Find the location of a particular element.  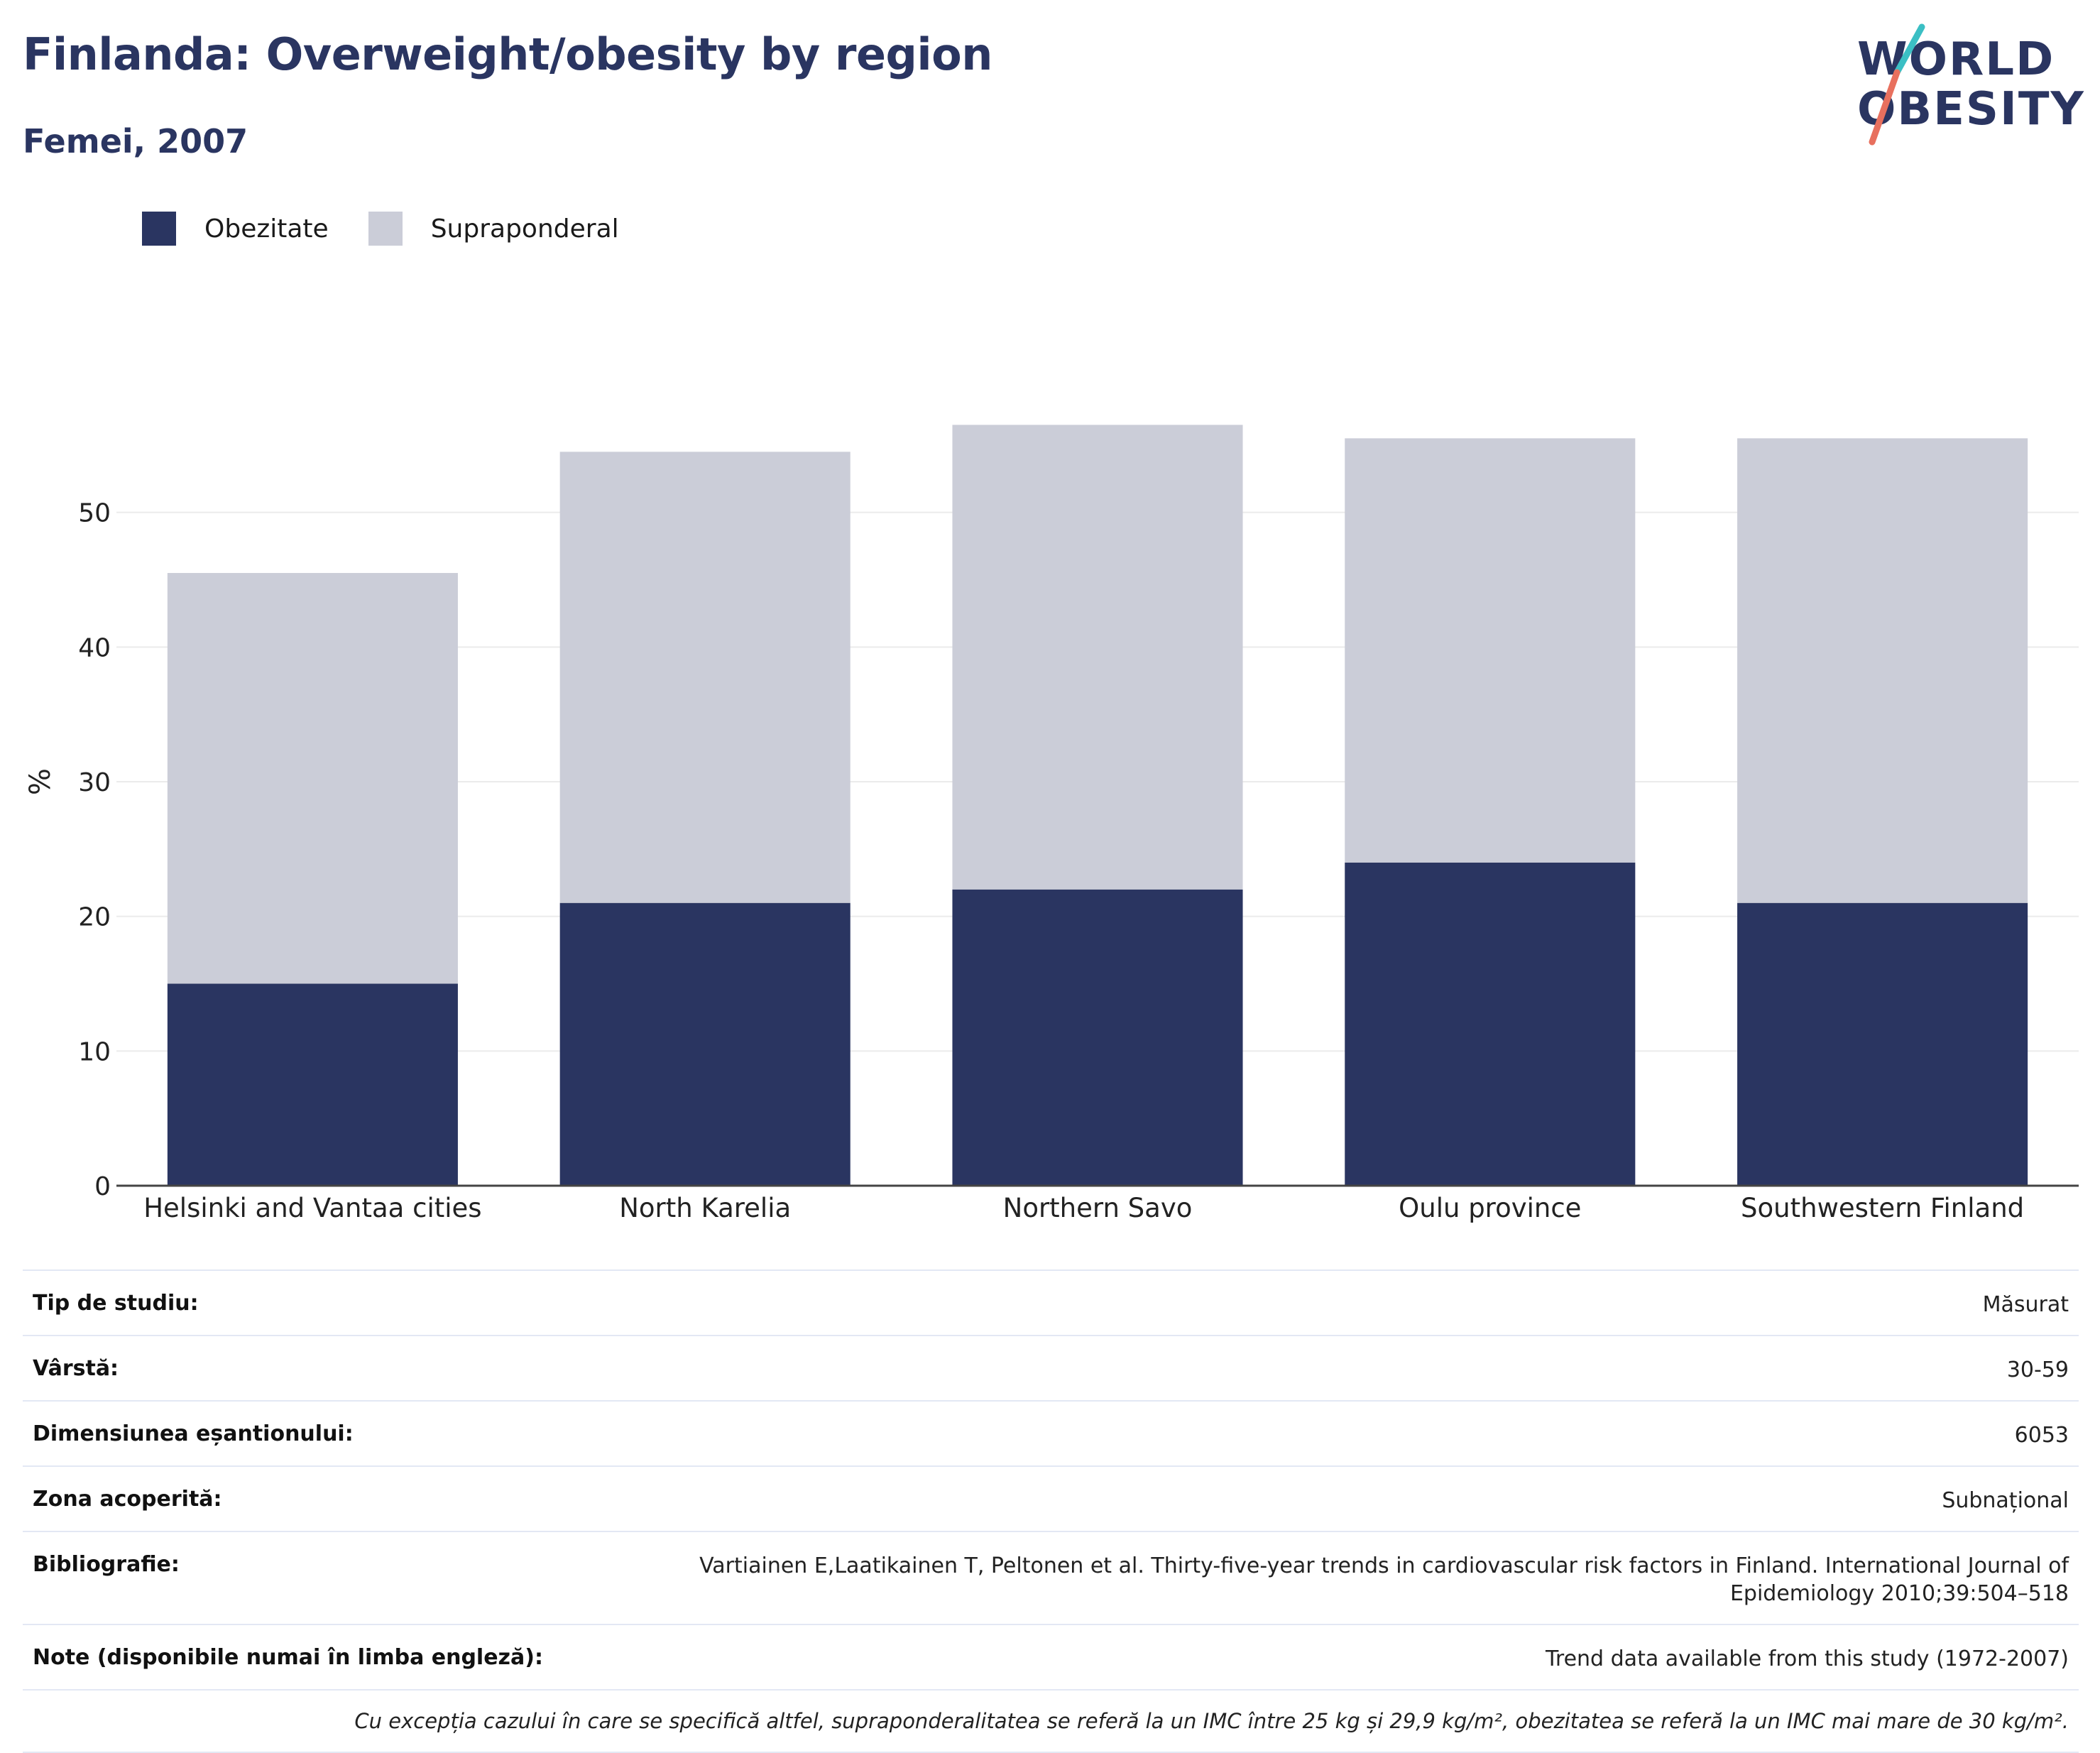

chart-legend: Obezitate Supraponderal is located at coordinates (400, 229).